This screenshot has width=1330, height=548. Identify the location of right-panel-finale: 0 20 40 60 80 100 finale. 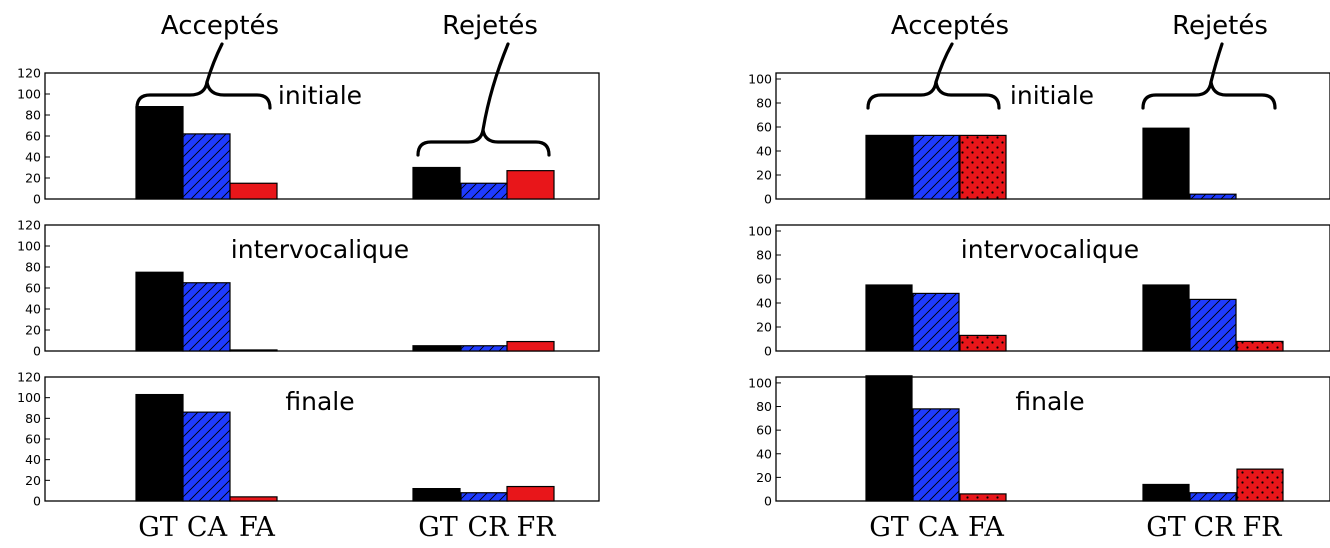
(1039, 442).